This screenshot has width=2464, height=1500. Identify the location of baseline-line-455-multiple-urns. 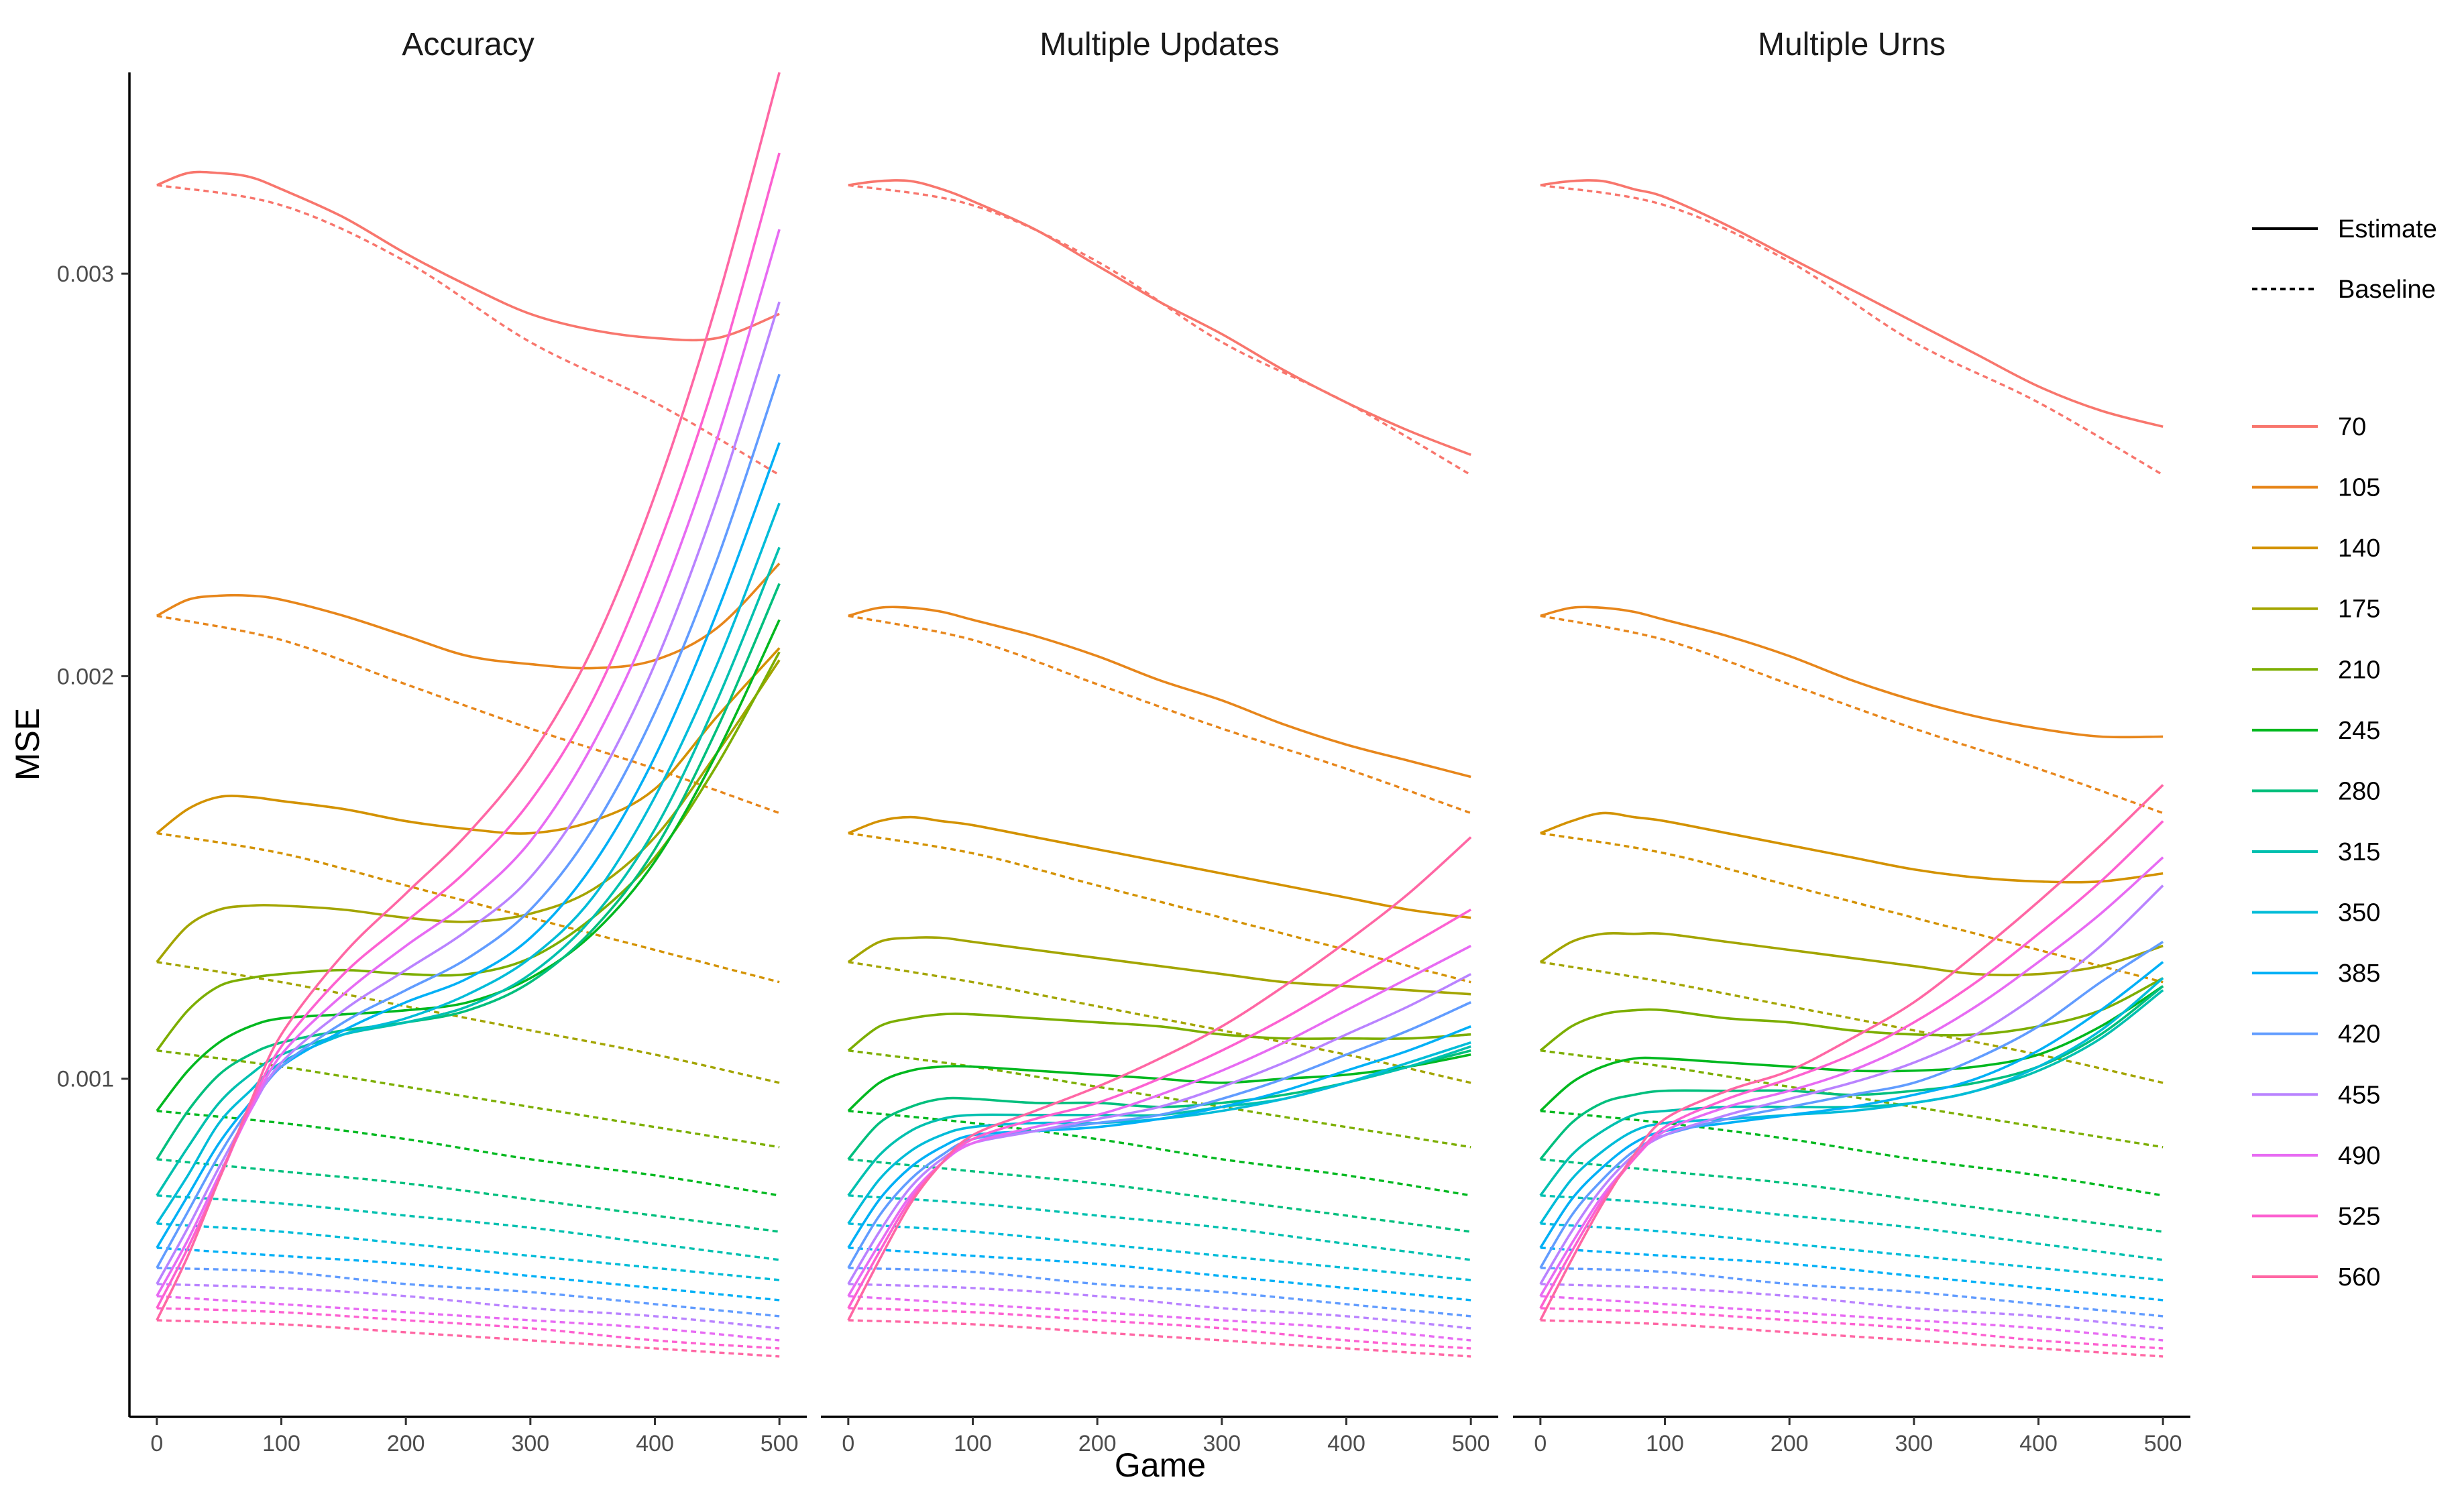
(1852, 1307).